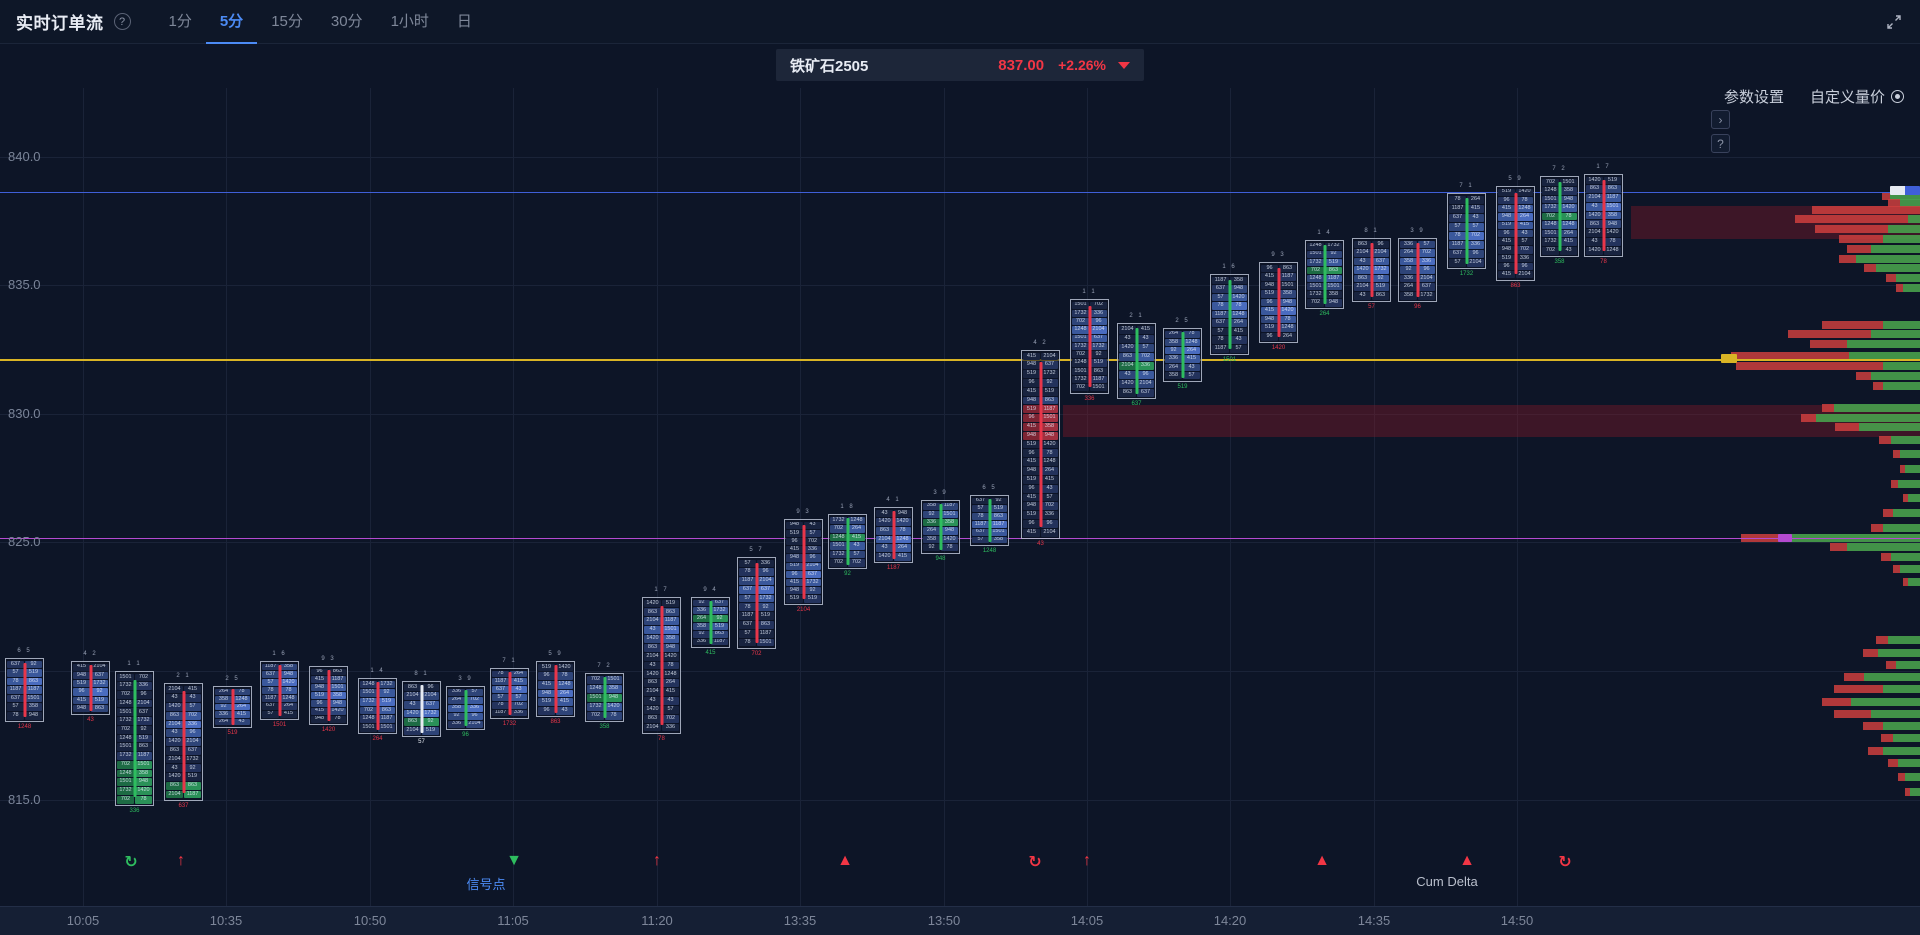 The width and height of the screenshot is (1920, 935). What do you see at coordinates (346, 21) in the screenshot?
I see `tab-30分: 30分` at bounding box center [346, 21].